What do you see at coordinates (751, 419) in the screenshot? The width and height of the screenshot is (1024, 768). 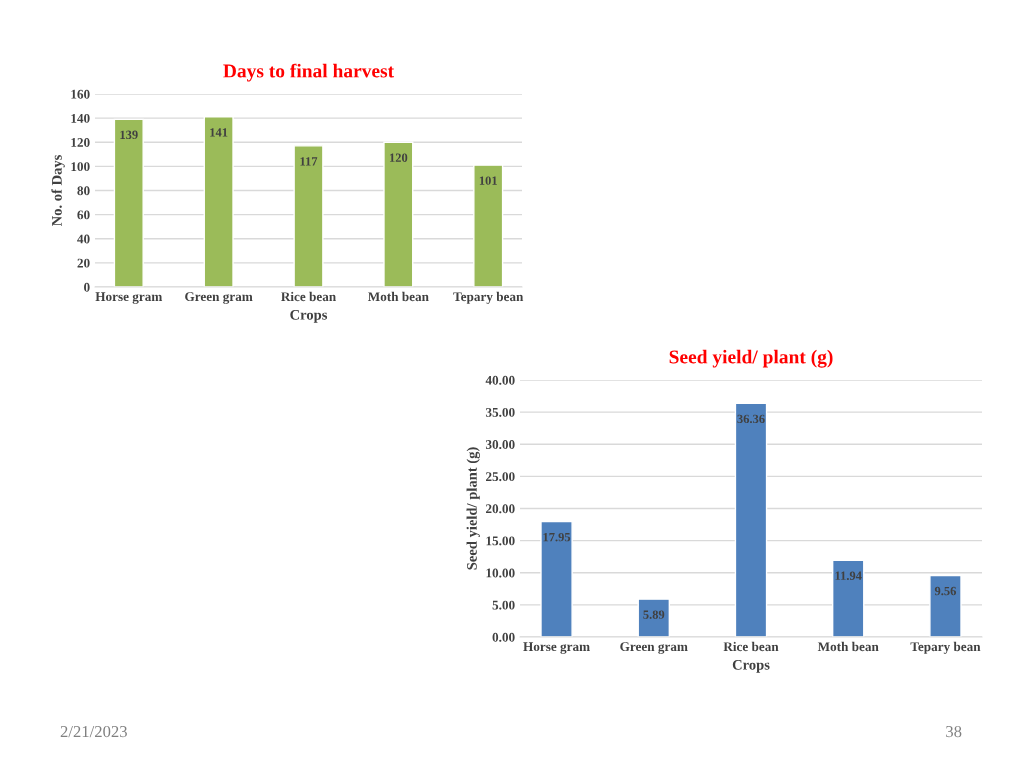 I see `data-label: 36.36` at bounding box center [751, 419].